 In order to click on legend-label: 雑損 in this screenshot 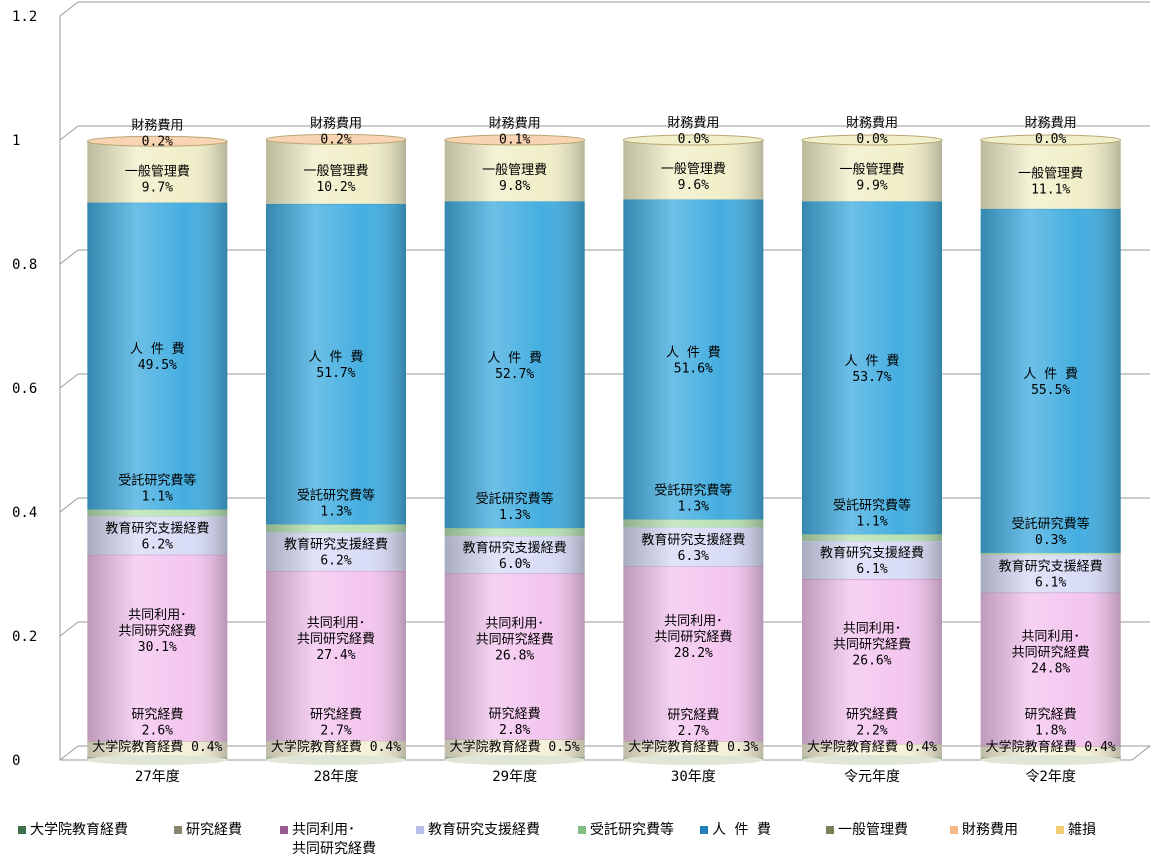, I will do `click(1082, 830)`.